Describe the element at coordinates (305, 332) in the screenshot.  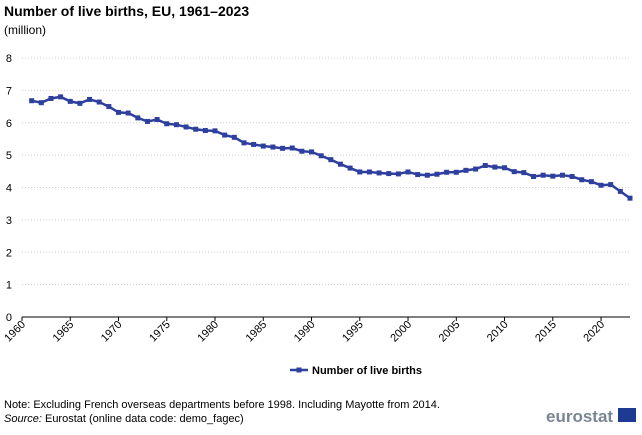
I see `x-tick-label: 1990` at that location.